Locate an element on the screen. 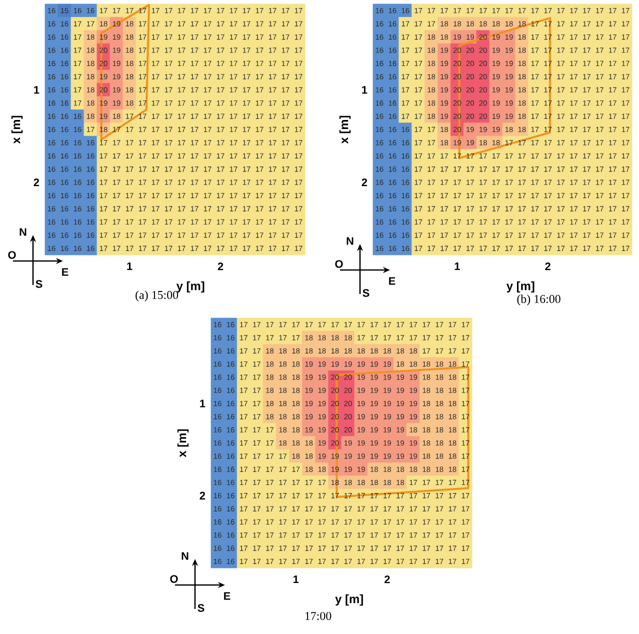  text: (b) 16:00 is located at coordinates (538, 300).